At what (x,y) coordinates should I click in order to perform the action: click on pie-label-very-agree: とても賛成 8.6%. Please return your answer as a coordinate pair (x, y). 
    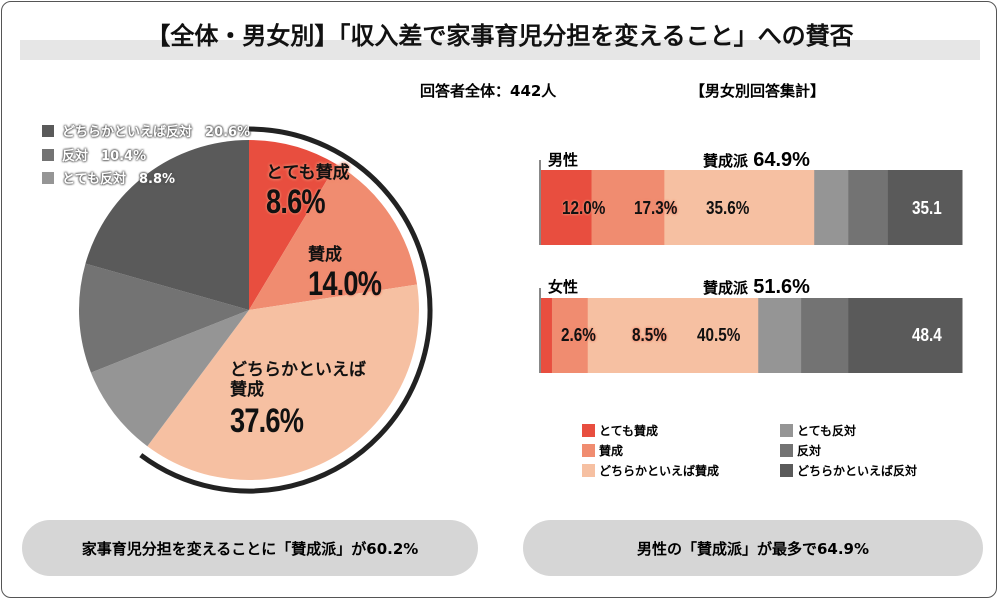
    Looking at the image, I should click on (308, 190).